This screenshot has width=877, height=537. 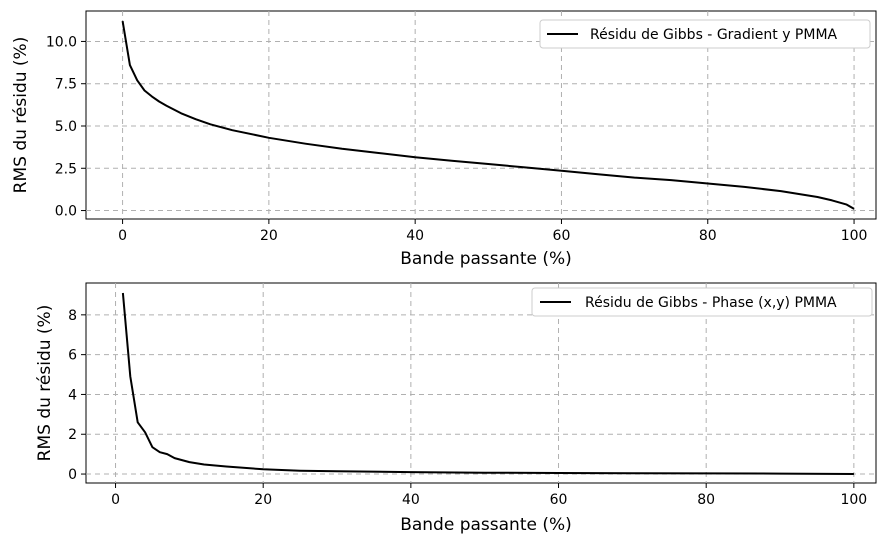 I want to click on y-tick-label: 6, so click(x=72, y=356).